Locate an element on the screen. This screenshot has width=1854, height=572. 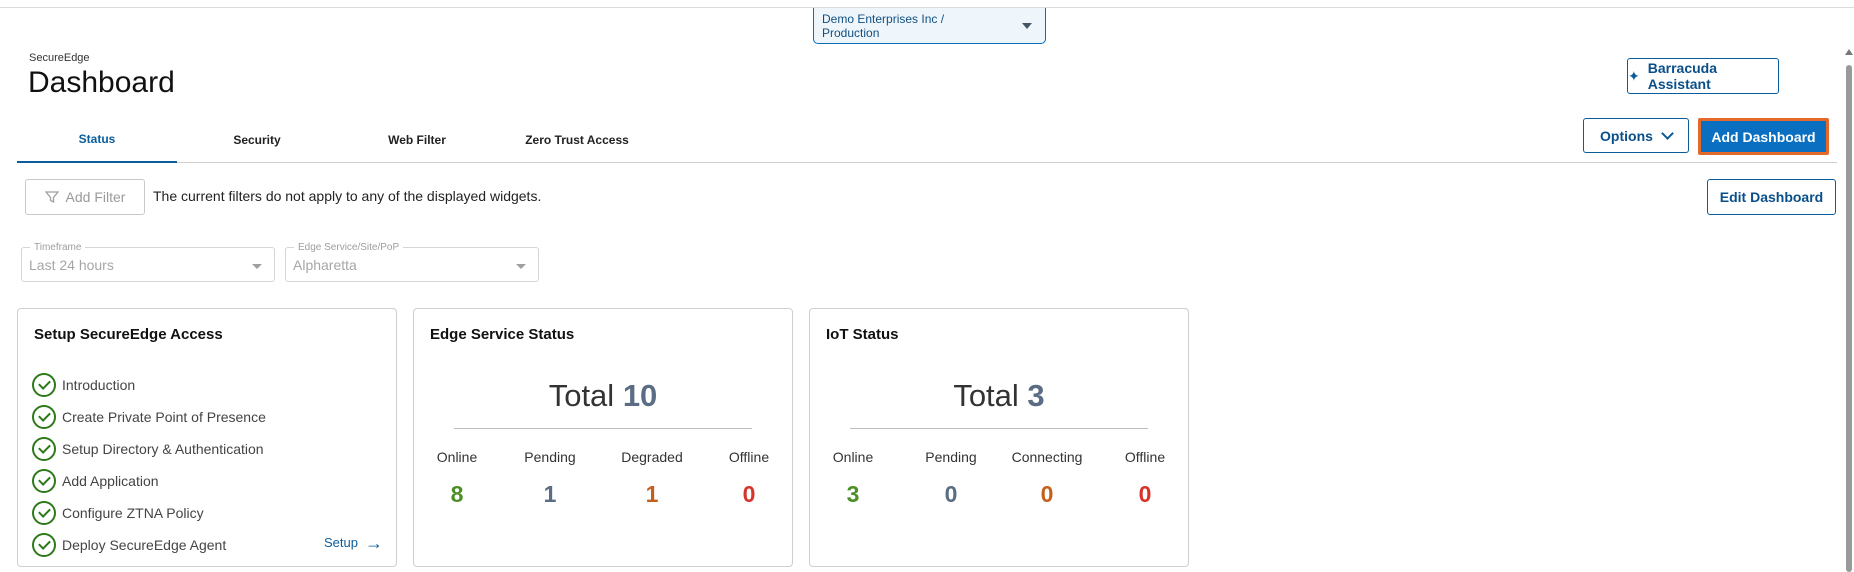
setup-step-label: Setup Directory & Authentication is located at coordinates (163, 449).